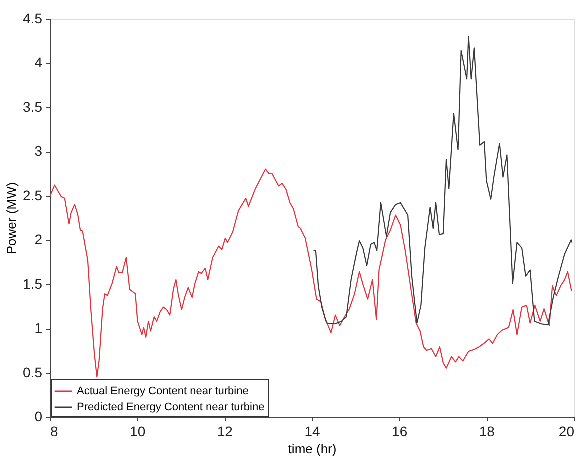 The width and height of the screenshot is (585, 461). I want to click on y-tick-label: 3.5, so click(33, 106).